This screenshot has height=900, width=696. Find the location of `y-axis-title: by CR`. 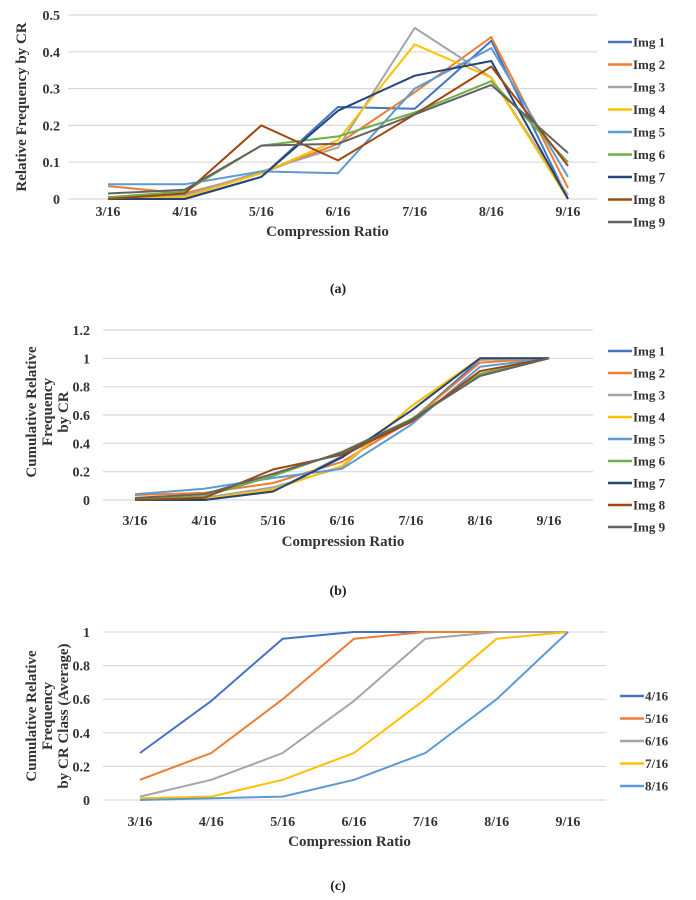

y-axis-title: by CR is located at coordinates (64, 411).